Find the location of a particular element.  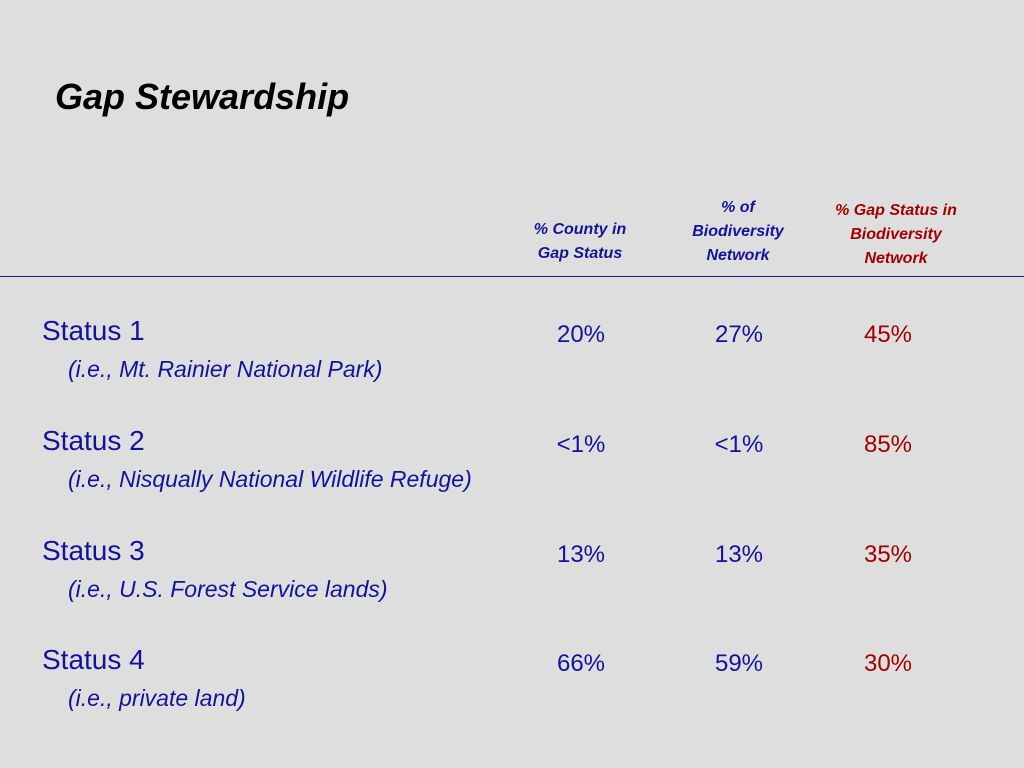

cell-biodiversity-status-1: 27% is located at coordinates (739, 334).